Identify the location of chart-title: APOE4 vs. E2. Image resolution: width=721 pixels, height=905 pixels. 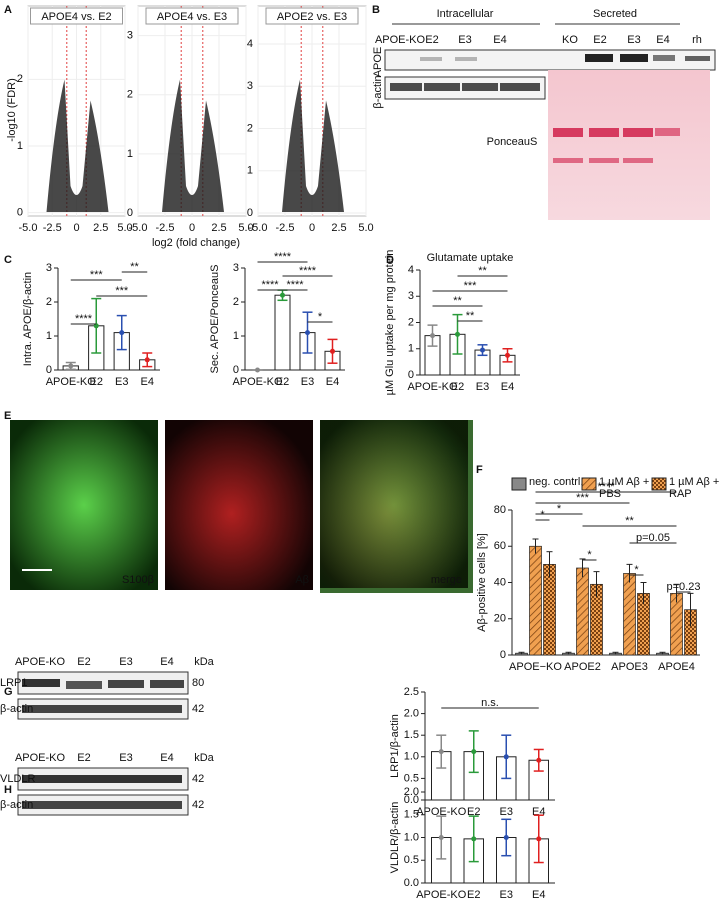
(76, 17).